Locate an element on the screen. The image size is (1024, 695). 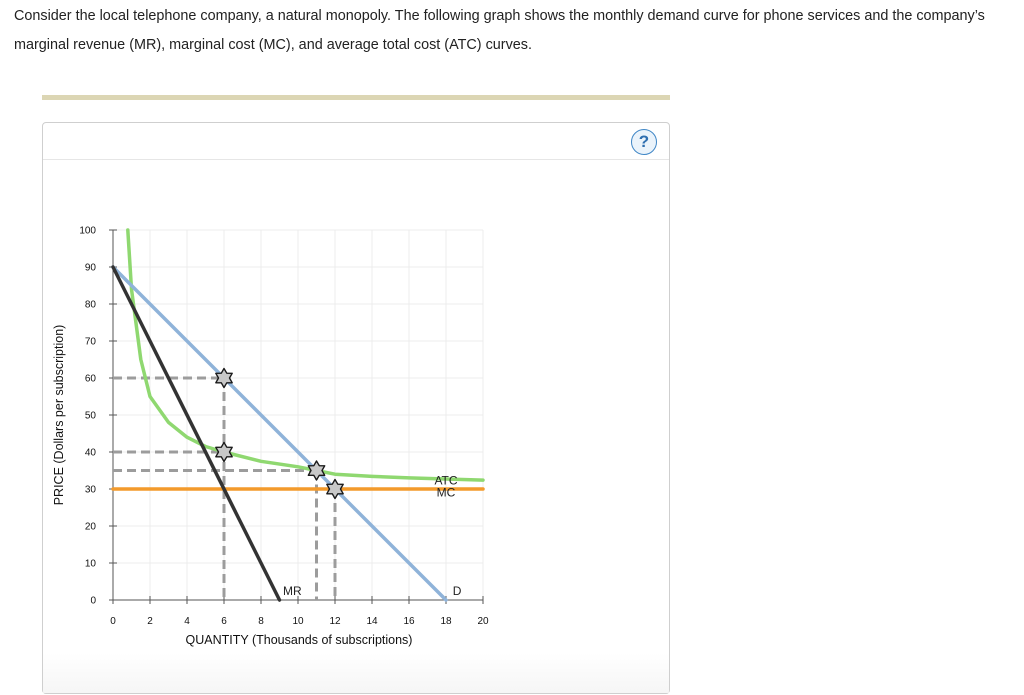
mr-curve-label: MR is located at coordinates (292, 591).